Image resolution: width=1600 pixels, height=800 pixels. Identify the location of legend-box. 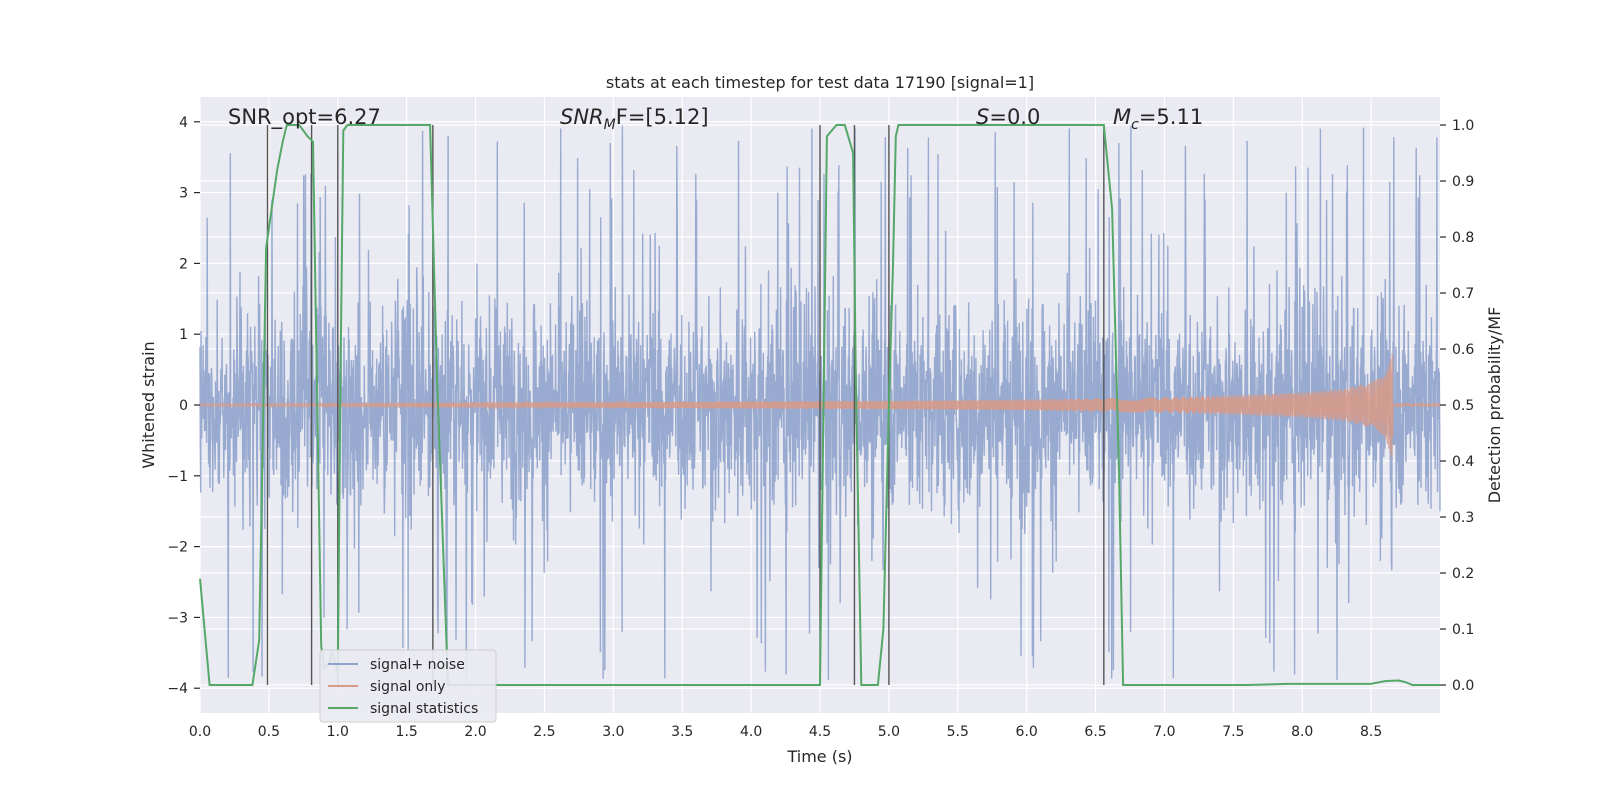
(408, 686).